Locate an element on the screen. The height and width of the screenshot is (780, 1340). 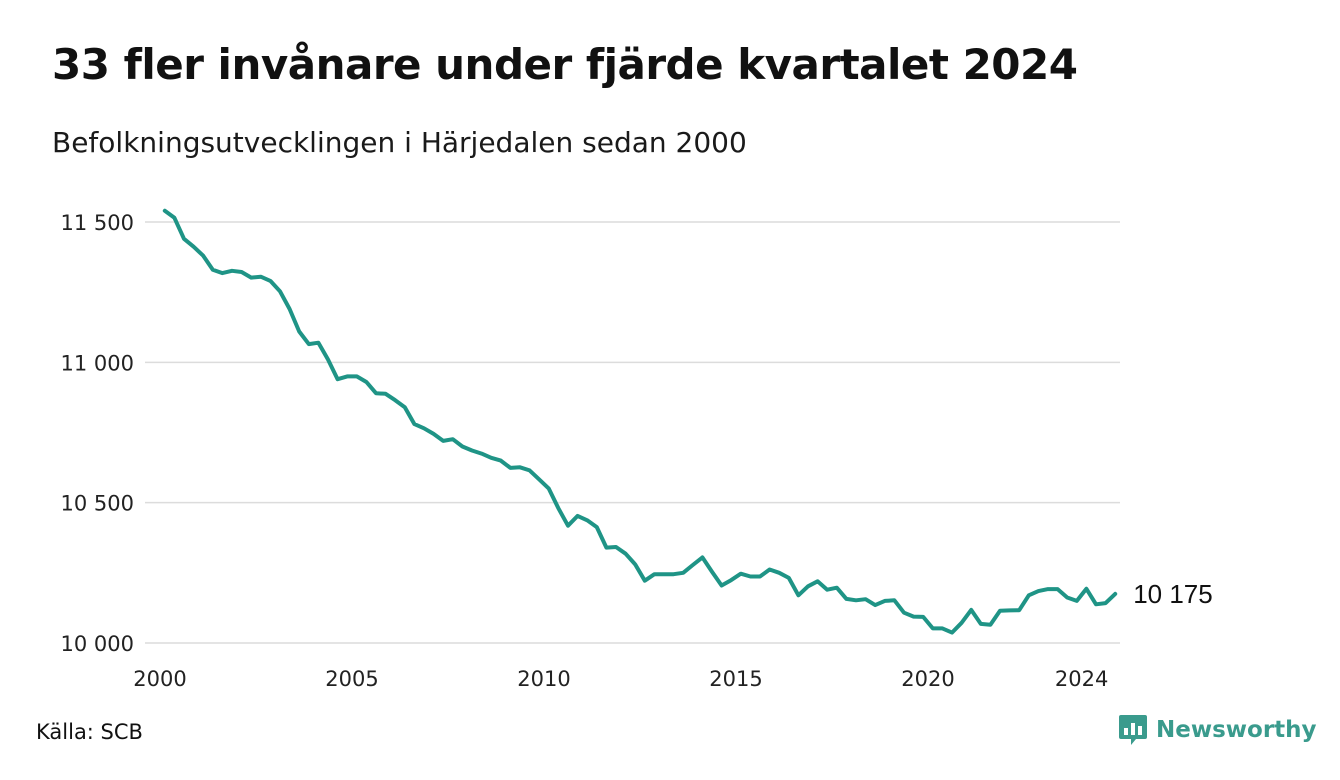
x-tick-label: 2010 is located at coordinates (543, 679).